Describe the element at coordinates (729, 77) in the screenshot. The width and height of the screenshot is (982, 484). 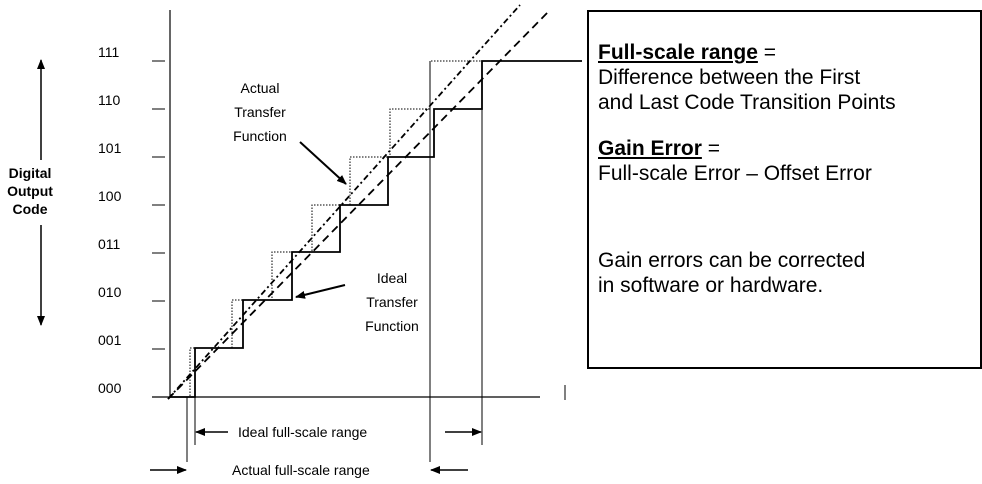
I see `definition: Difference between the First` at that location.